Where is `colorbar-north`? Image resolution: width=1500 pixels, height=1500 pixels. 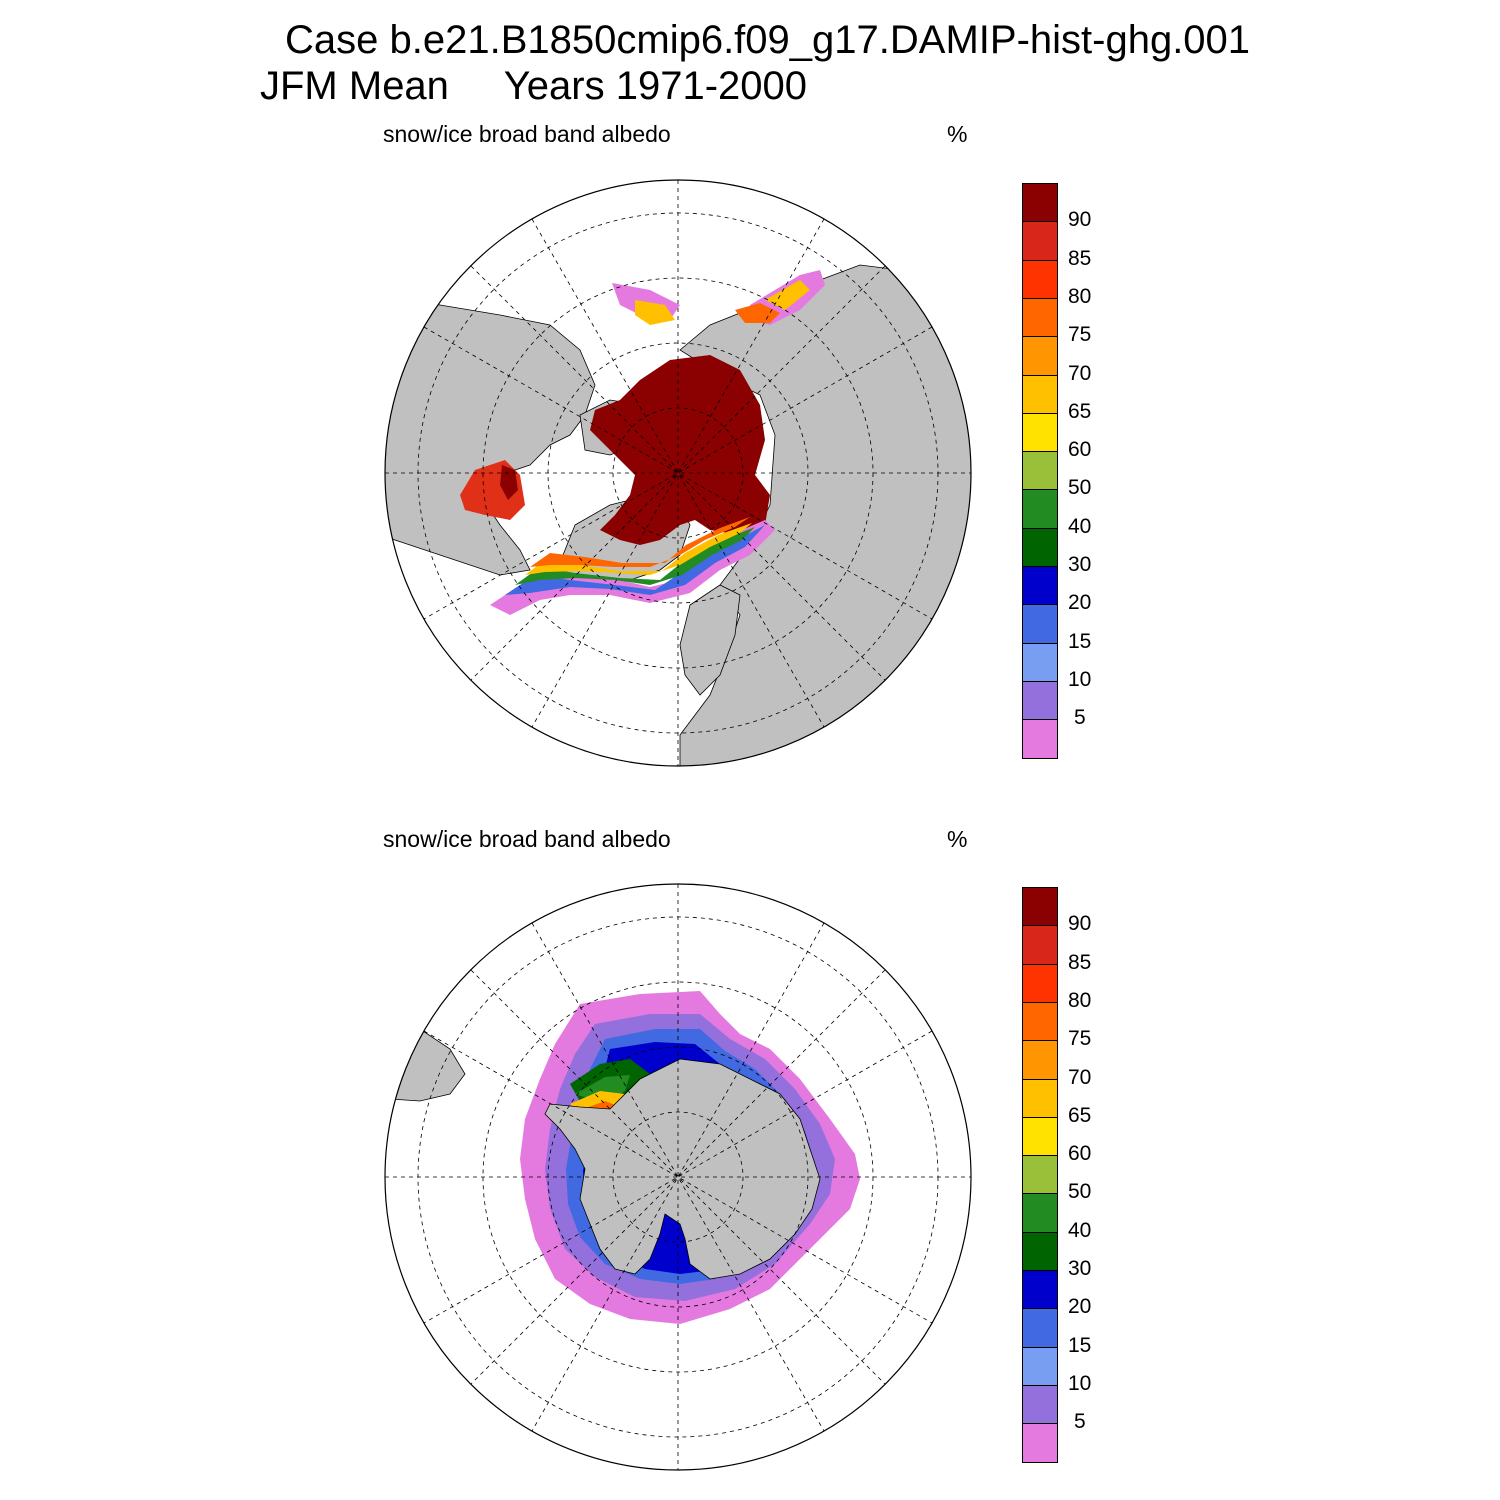 colorbar-north is located at coordinates (1040, 471).